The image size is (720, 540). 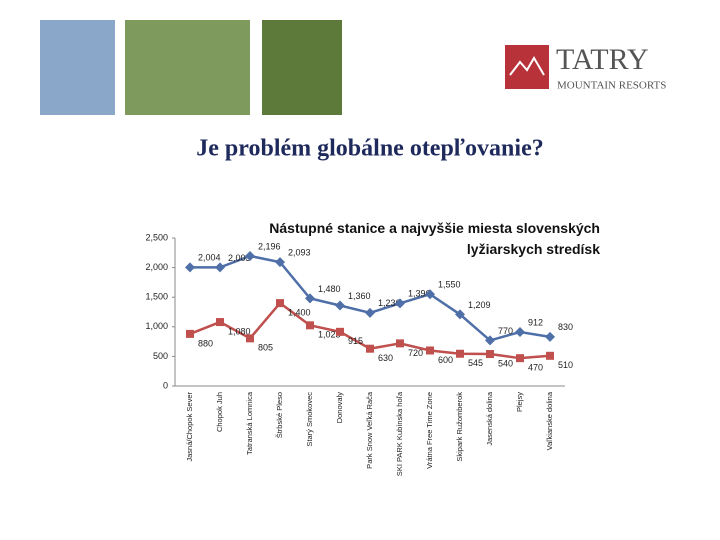 What do you see at coordinates (565, 365) in the screenshot?
I see `data-label: 510` at bounding box center [565, 365].